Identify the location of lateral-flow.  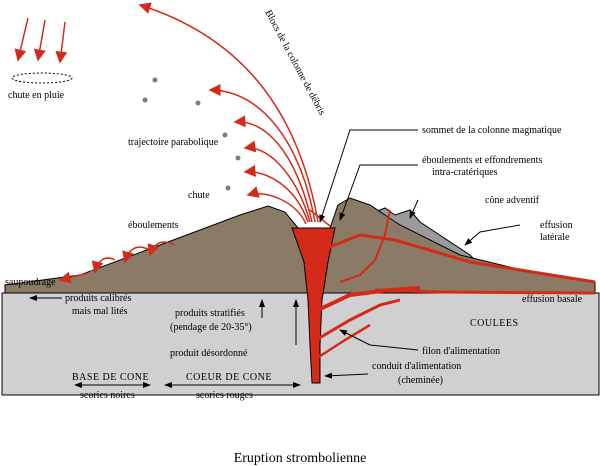
(458, 258).